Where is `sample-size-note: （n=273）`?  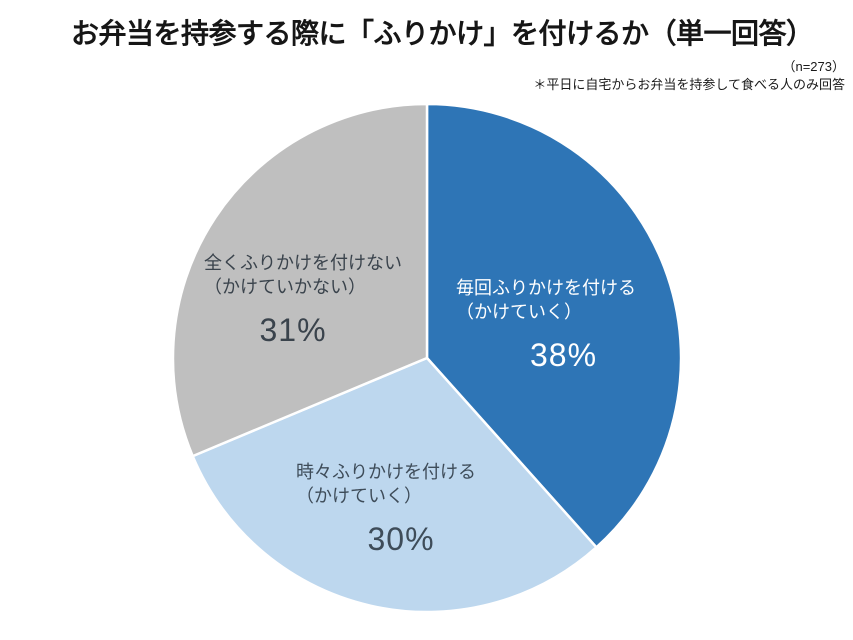
sample-size-note: （n=273） is located at coordinates (813, 66).